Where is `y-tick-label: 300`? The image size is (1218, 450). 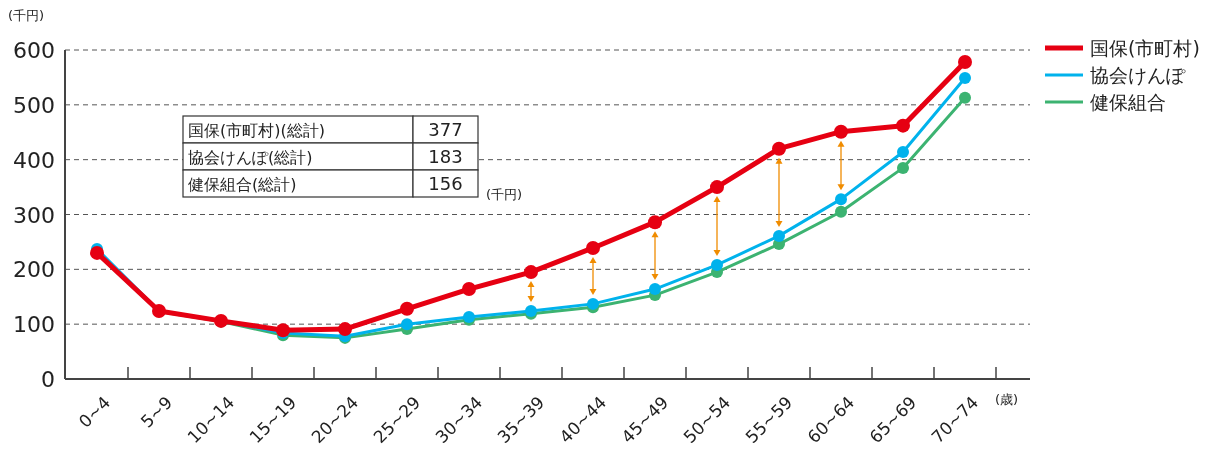 y-tick-label: 300 is located at coordinates (34, 215).